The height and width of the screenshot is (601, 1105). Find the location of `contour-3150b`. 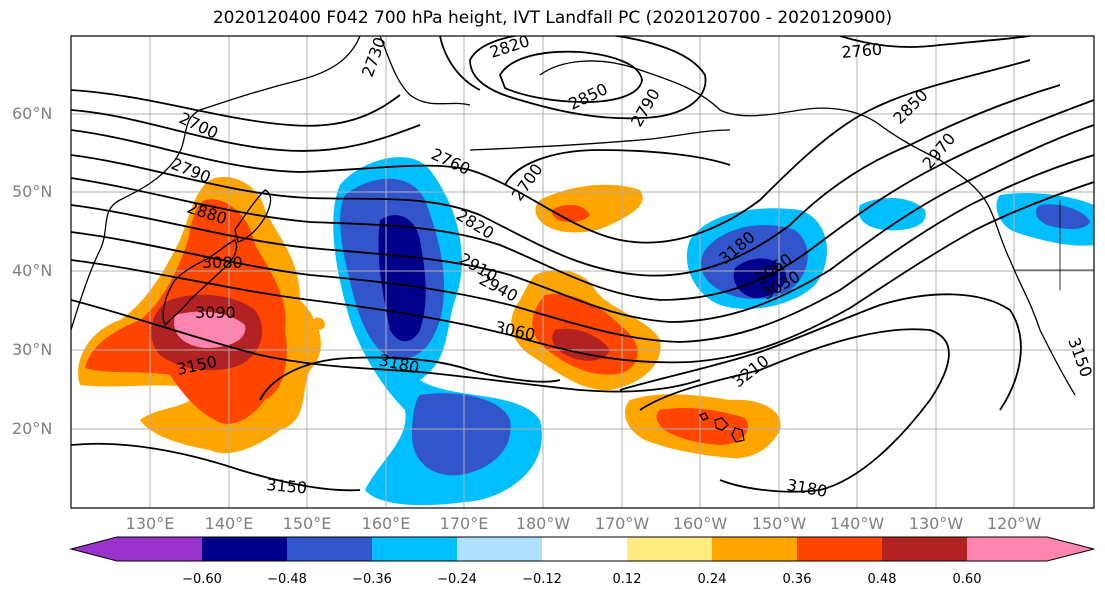

contour-3150b is located at coordinates (216, 467).